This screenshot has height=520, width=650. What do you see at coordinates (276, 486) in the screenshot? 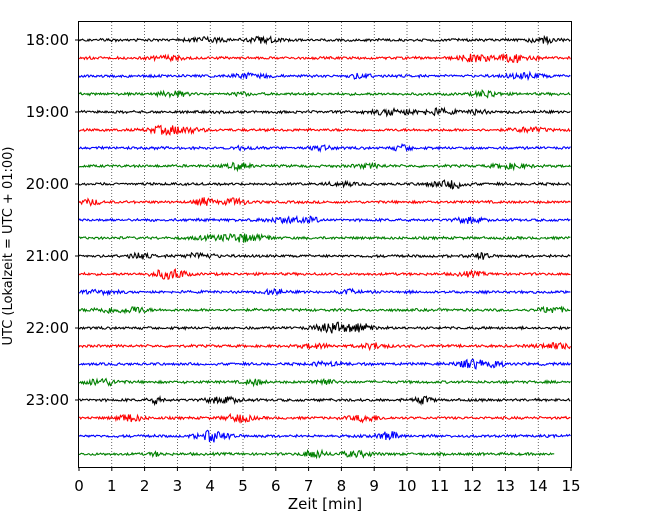
I see `x-tick-label: 6` at bounding box center [276, 486].